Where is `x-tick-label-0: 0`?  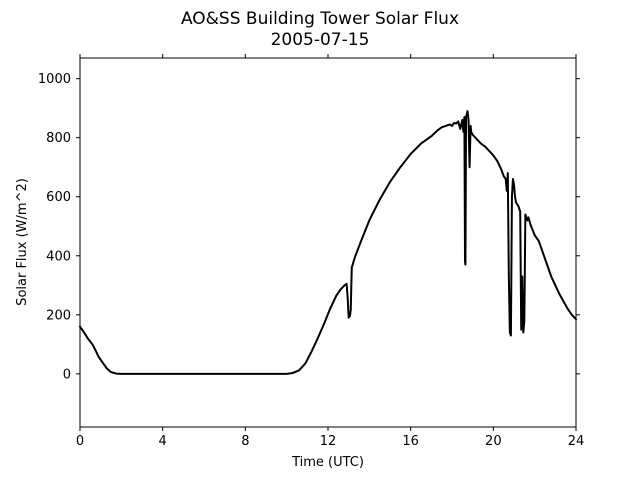 x-tick-label-0: 0 is located at coordinates (80, 441).